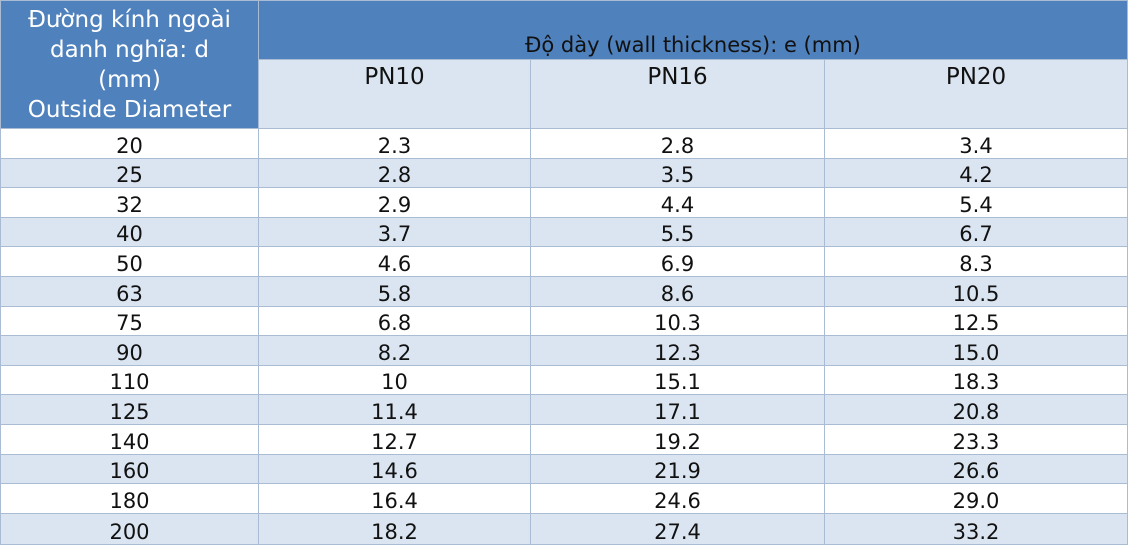  Describe the element at coordinates (129, 261) in the screenshot. I see `diameter-cell: 50` at that location.